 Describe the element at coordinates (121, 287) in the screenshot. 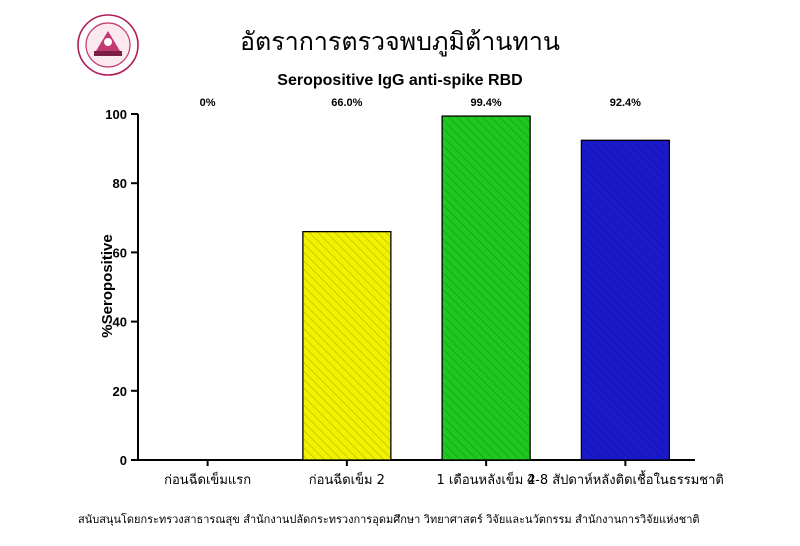

I see `y-ticks: 0 20 40 60 80 100` at that location.